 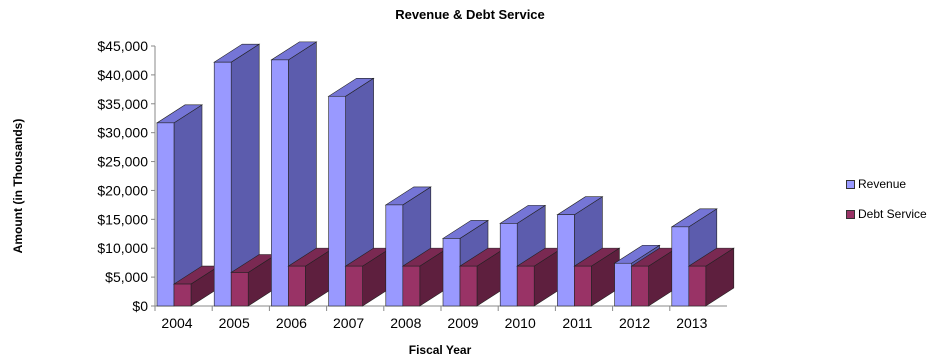 I want to click on y-tick-label: $0, so click(x=140, y=306).